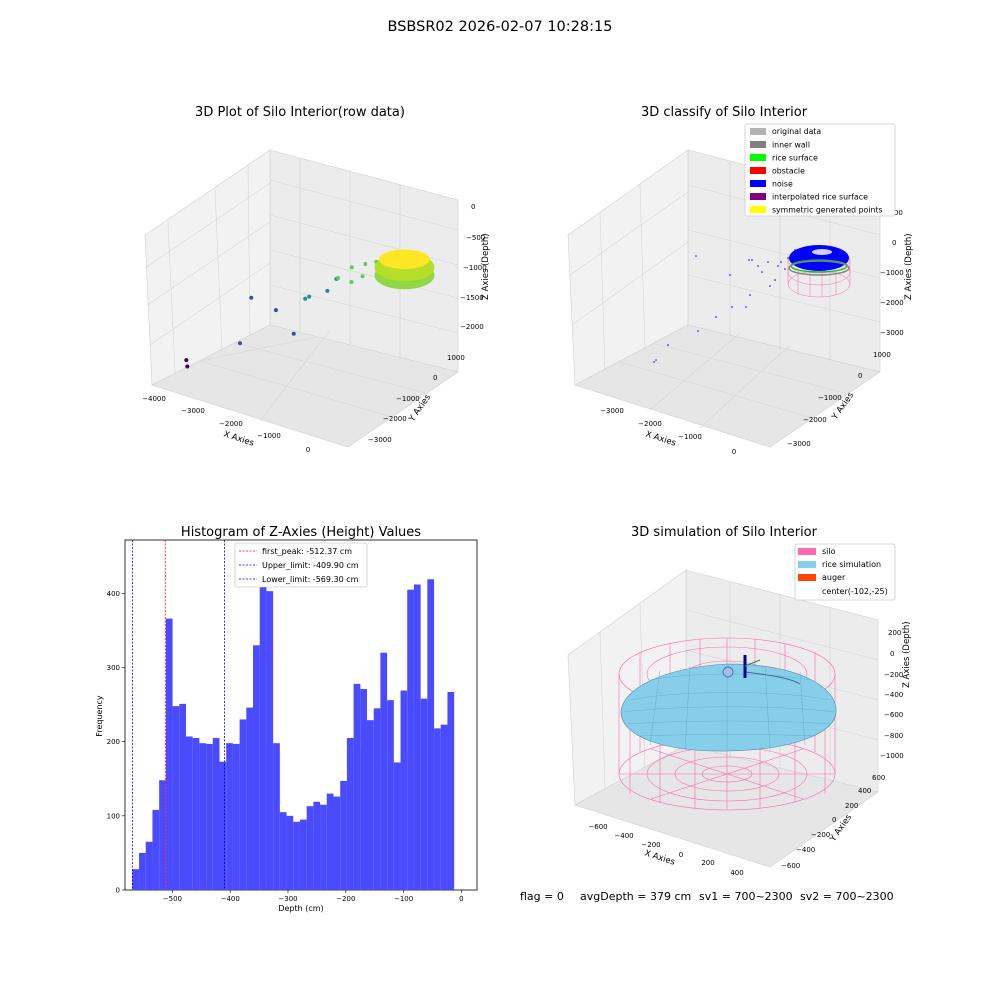 Image resolution: width=1000 pixels, height=1000 pixels. I want to click on p4-y-tick: 200, so click(851, 806).